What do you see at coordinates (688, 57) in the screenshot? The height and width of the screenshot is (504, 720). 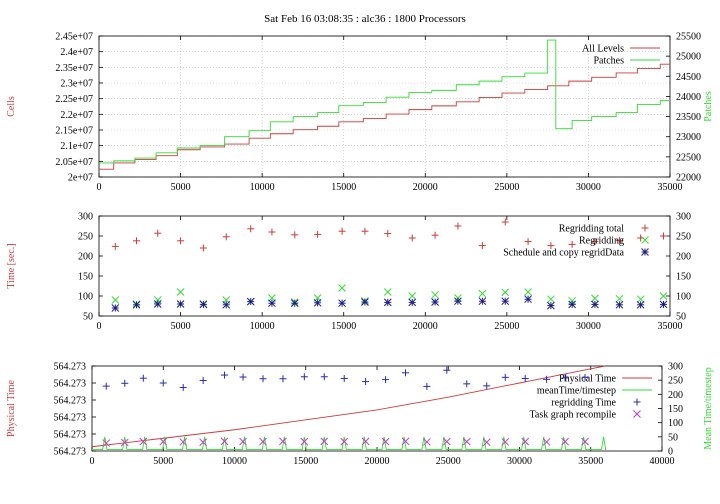 I see `y-tick-label-right: 25000` at bounding box center [688, 57].